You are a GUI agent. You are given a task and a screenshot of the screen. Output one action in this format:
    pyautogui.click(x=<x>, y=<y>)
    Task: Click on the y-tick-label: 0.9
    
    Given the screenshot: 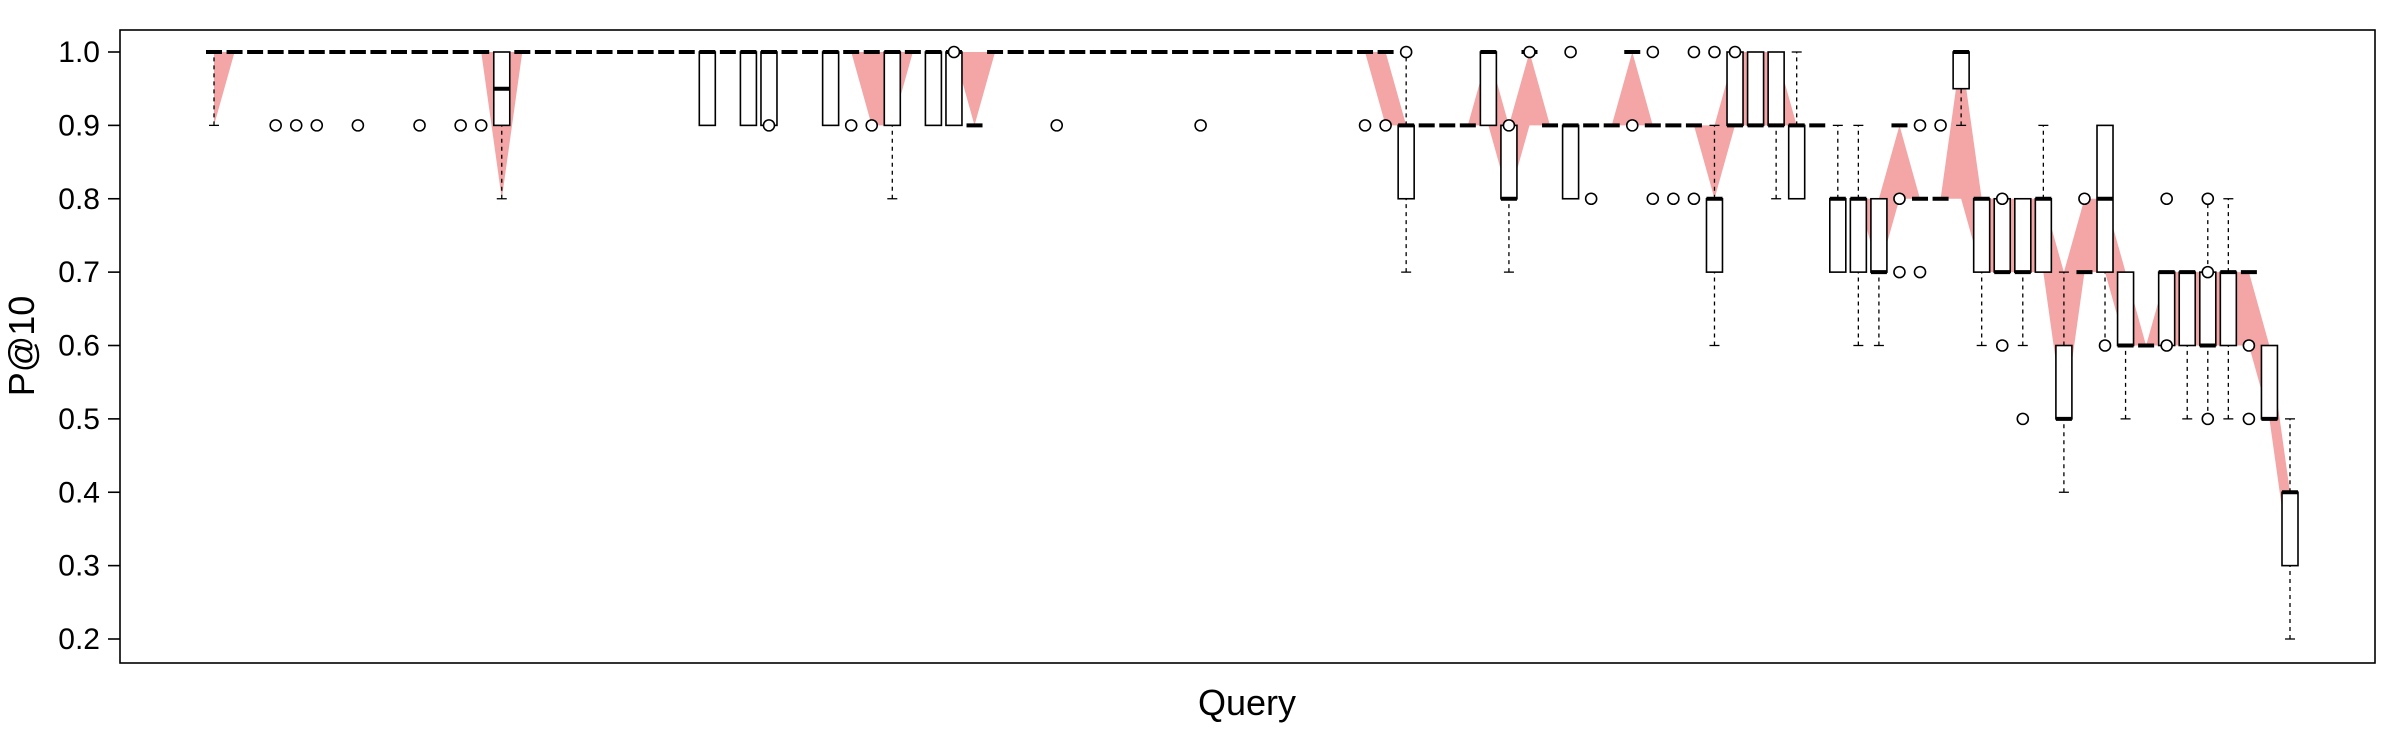 What is the action you would take?
    pyautogui.click(x=79, y=125)
    